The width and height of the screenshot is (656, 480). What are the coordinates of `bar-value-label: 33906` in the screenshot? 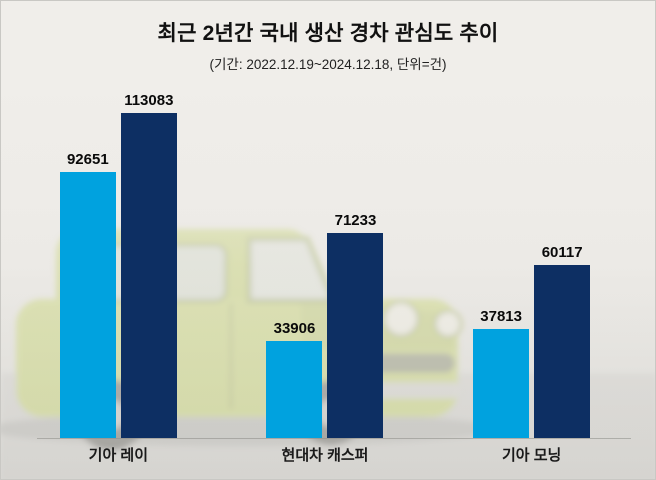 It's located at (294, 328).